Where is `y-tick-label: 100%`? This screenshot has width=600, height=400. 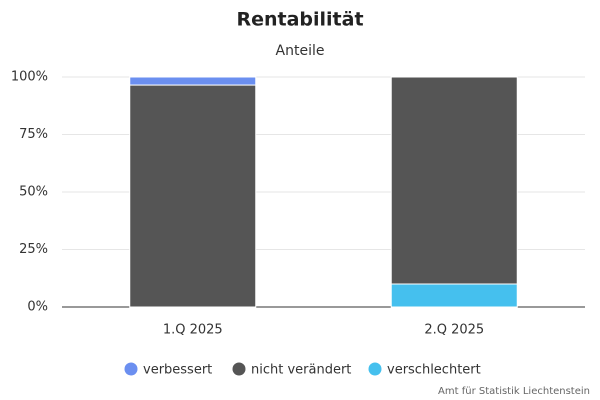
y-tick-label: 100% is located at coordinates (29, 77).